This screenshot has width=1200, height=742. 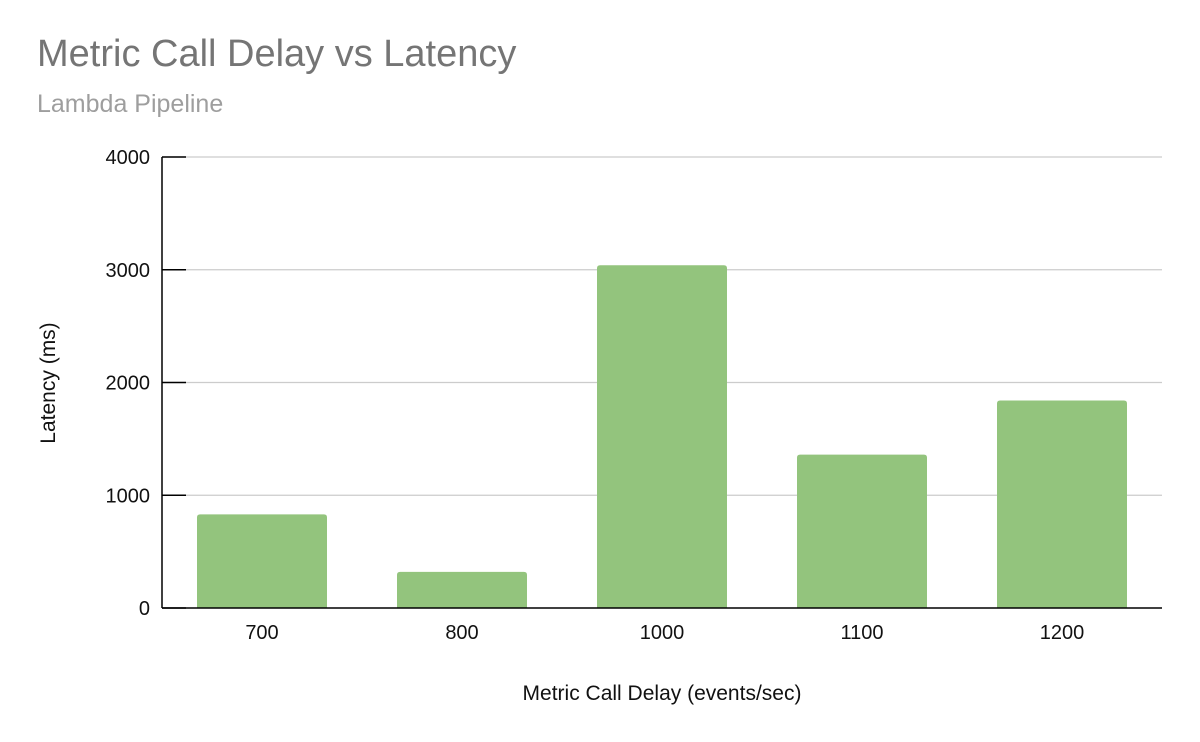 I want to click on y-tick-label: 4000, so click(x=128, y=158).